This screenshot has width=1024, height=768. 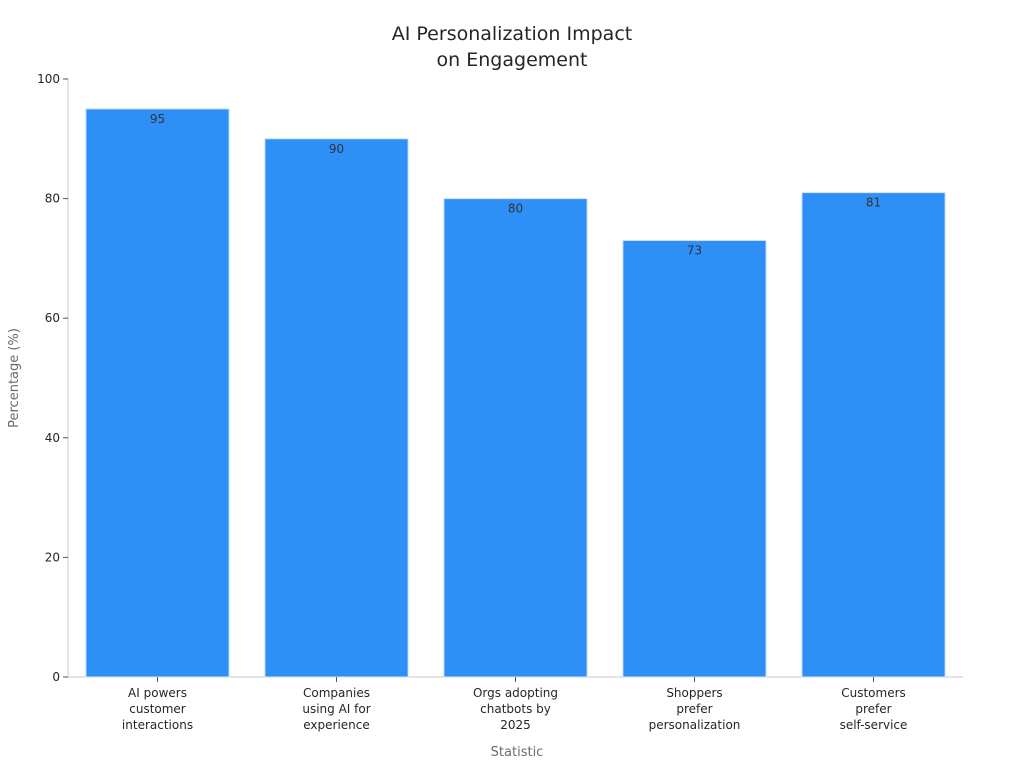 I want to click on y-tick-label: 40, so click(x=52, y=438).